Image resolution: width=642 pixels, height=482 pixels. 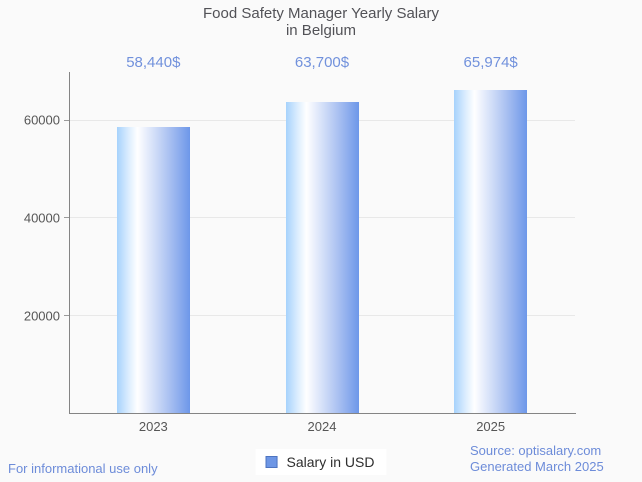 What do you see at coordinates (536, 450) in the screenshot?
I see `source-text: Source: optisalary.com` at bounding box center [536, 450].